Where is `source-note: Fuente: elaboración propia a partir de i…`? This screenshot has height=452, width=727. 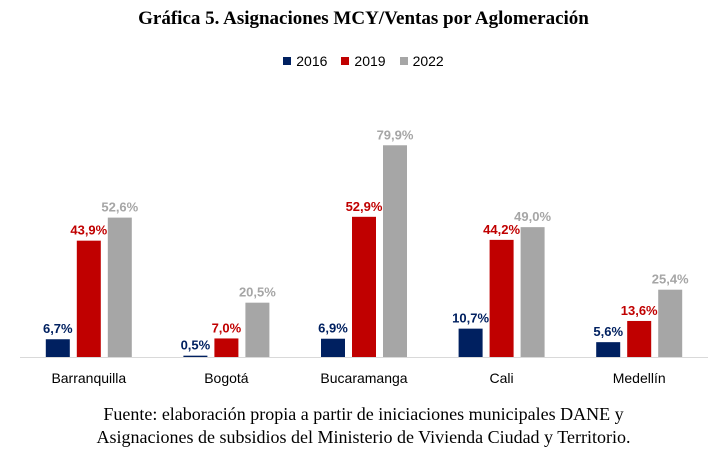 source-note: Fuente: elaboración propia a partir de i… is located at coordinates (363, 426).